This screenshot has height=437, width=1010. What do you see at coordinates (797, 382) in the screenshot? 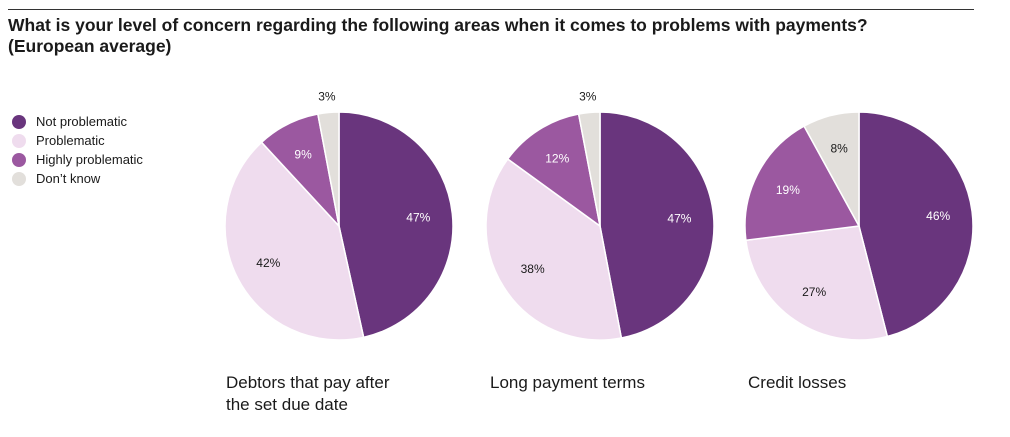
I see `pie-title-line: Credit losses` at bounding box center [797, 382].